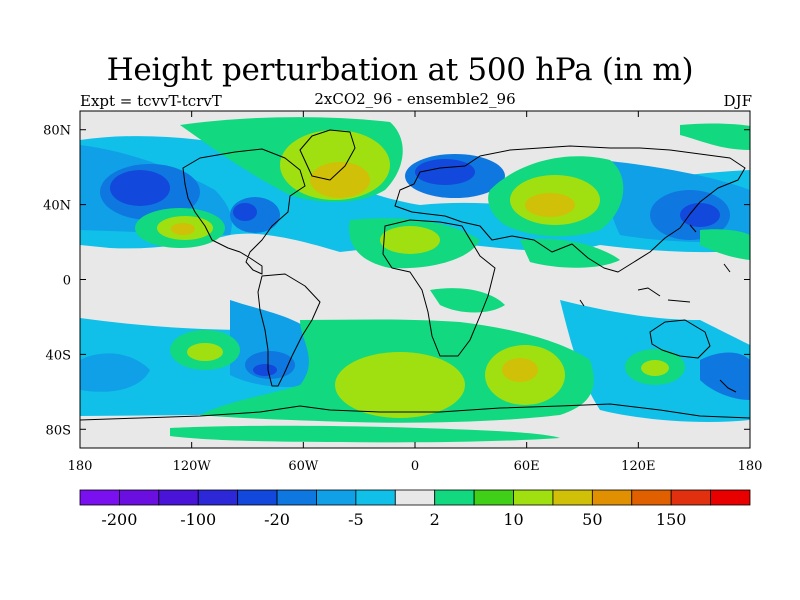  I want to click on colorbar-label: -20, so click(277, 519).